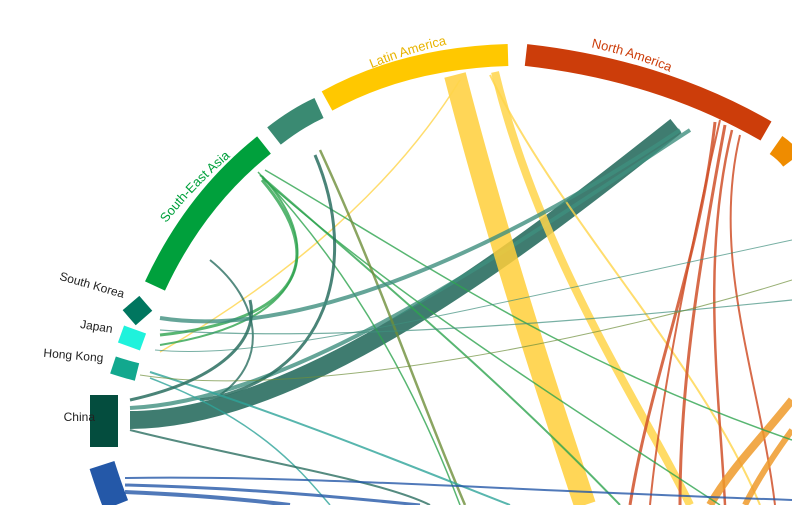  What do you see at coordinates (73, 355) in the screenshot?
I see `label-hong-kong: Hong Kong` at bounding box center [73, 355].